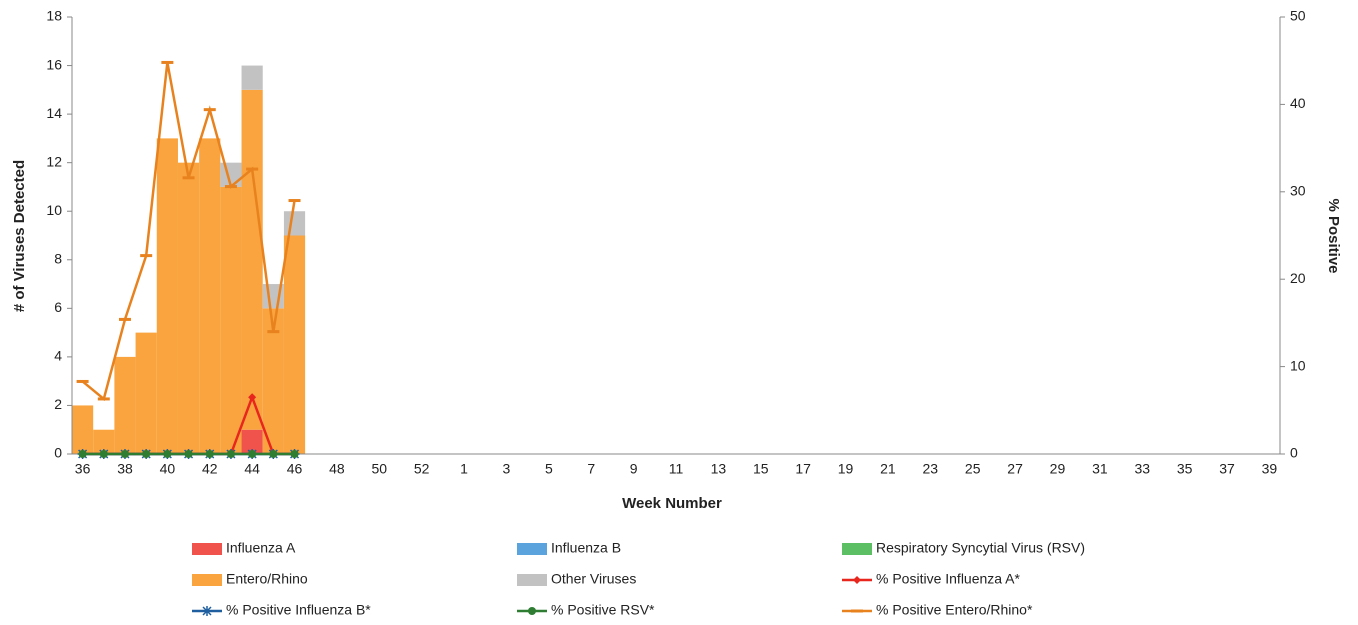  What do you see at coordinates (1298, 191) in the screenshot?
I see `y2-tick-label: 30` at bounding box center [1298, 191].